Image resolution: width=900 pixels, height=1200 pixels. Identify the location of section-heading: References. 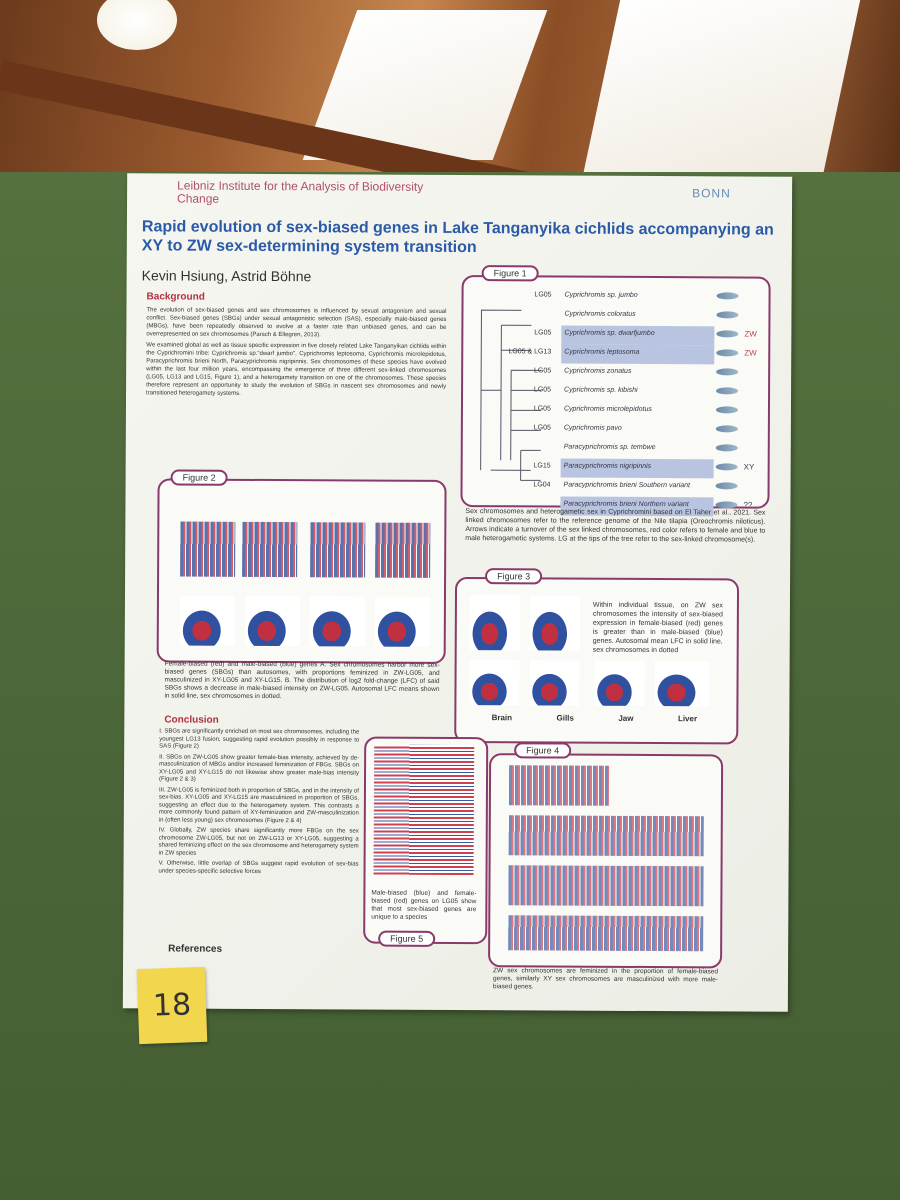
(195, 949).